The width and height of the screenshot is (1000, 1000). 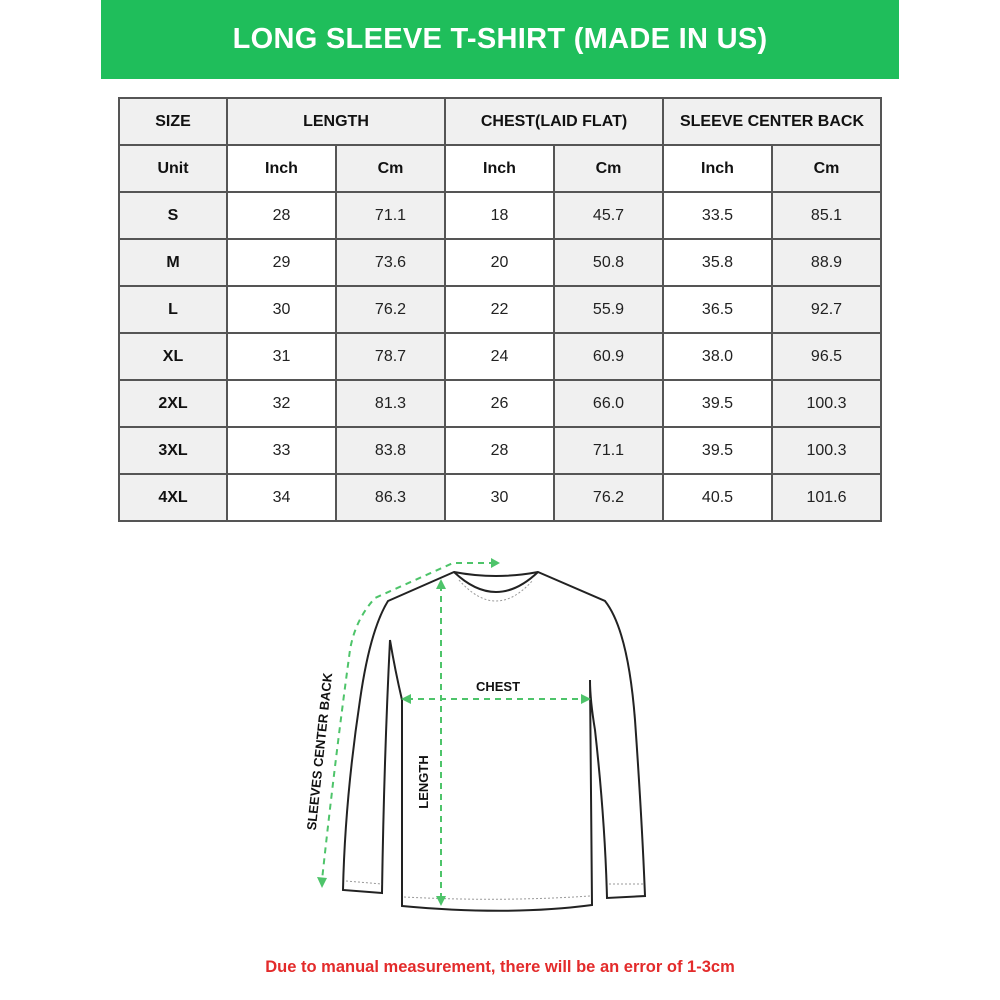 I want to click on size-cell: 3XL, so click(x=173, y=450).